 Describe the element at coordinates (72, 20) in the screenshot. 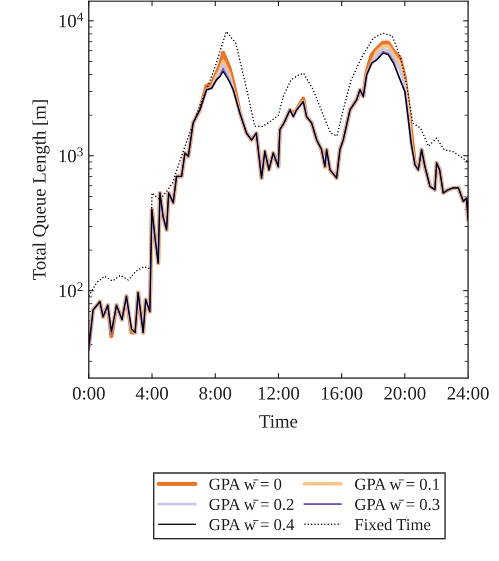

I see `y-tick-label: 10$^{4}$` at that location.